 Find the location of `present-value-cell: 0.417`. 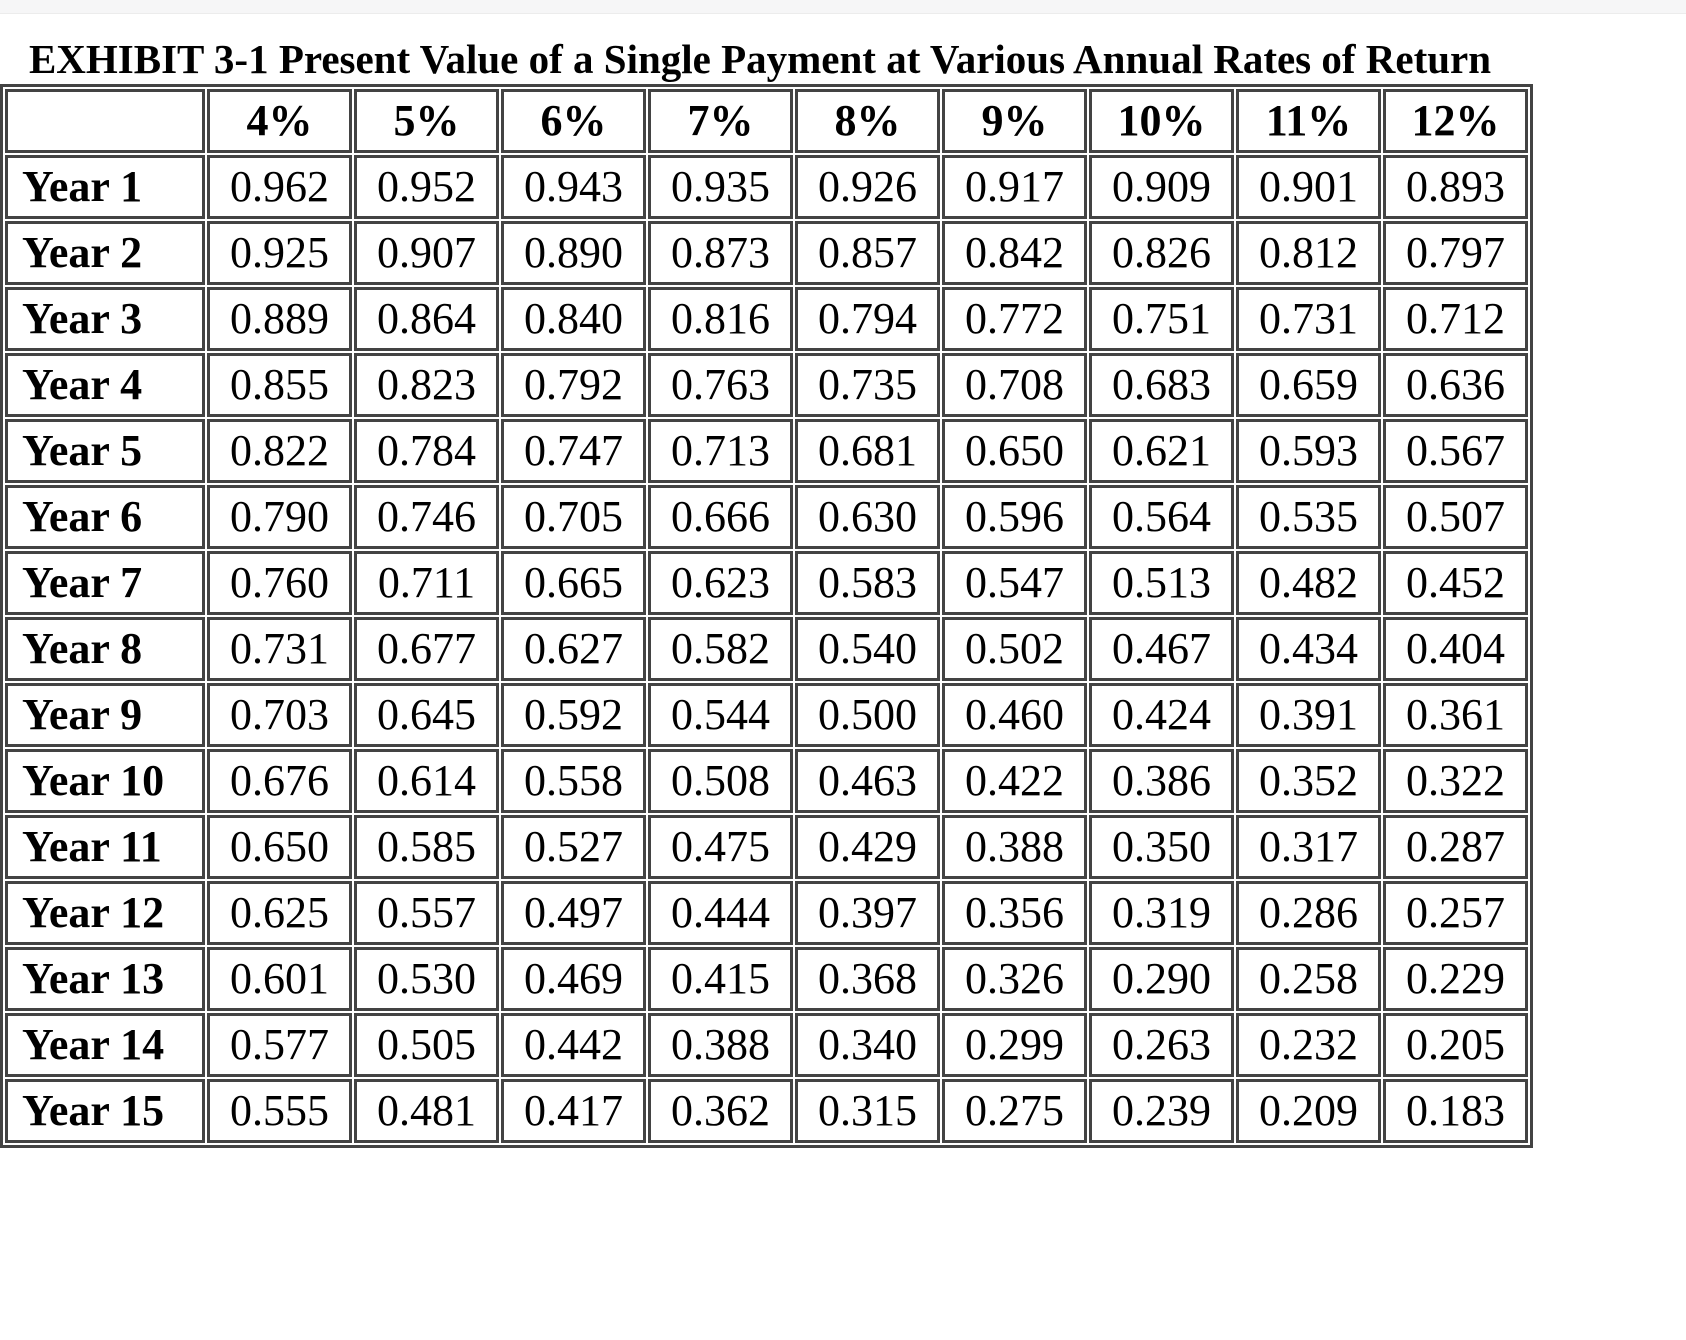

present-value-cell: 0.417 is located at coordinates (573, 1110).